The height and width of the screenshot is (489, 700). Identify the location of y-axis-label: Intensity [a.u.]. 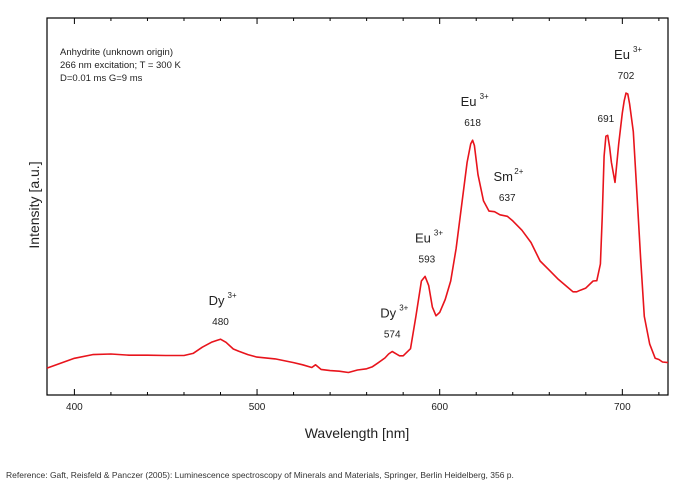
(34, 204).